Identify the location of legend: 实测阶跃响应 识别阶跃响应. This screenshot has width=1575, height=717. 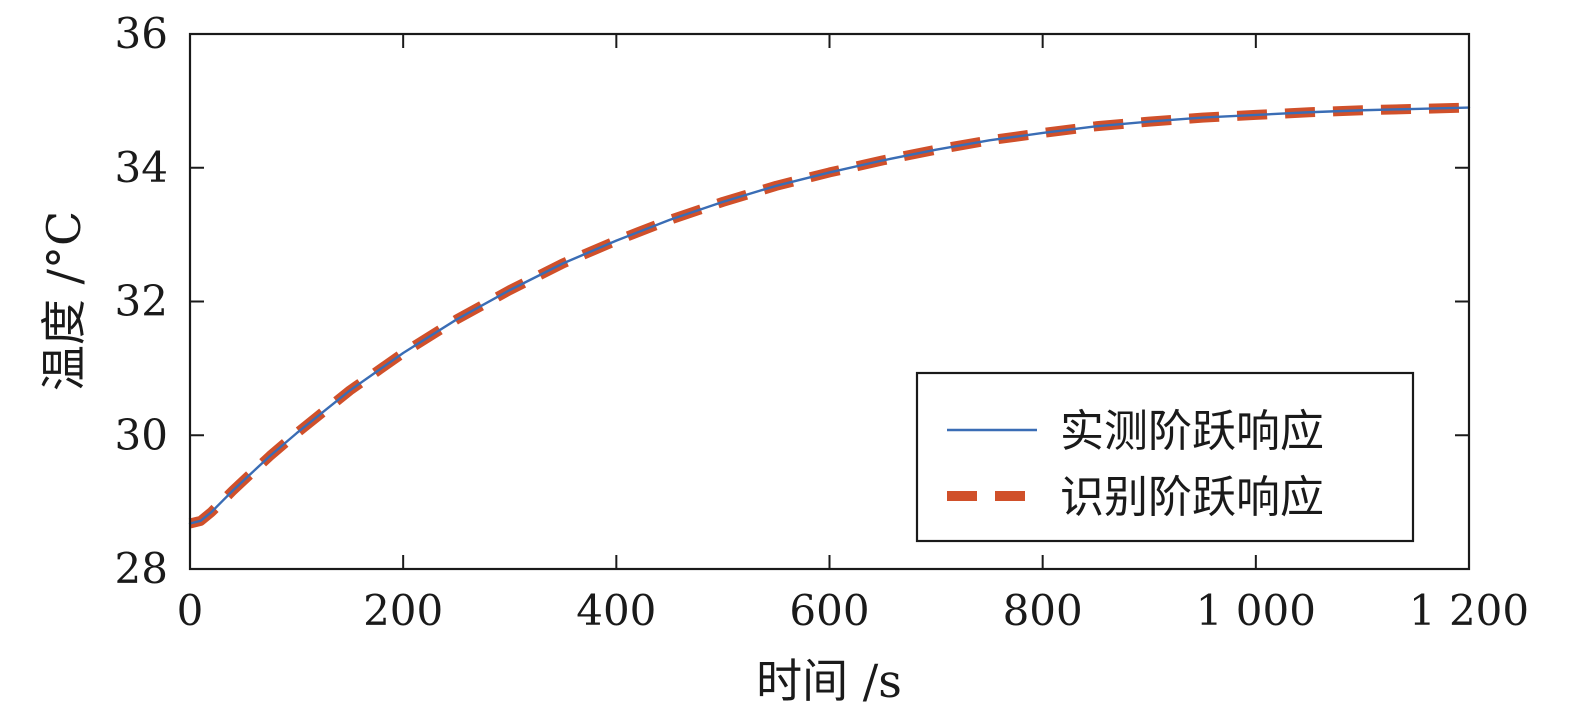
(1165, 457).